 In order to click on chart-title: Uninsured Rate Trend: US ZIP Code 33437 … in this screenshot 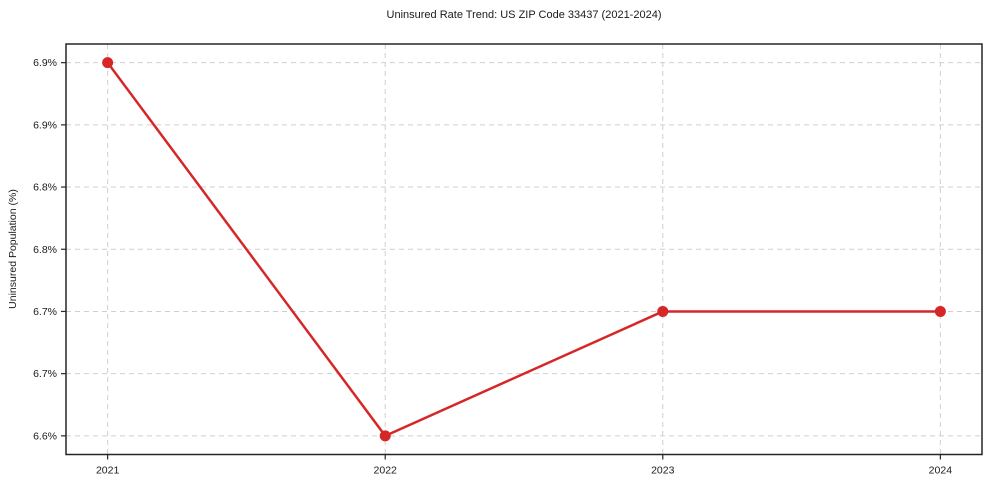, I will do `click(524, 15)`.